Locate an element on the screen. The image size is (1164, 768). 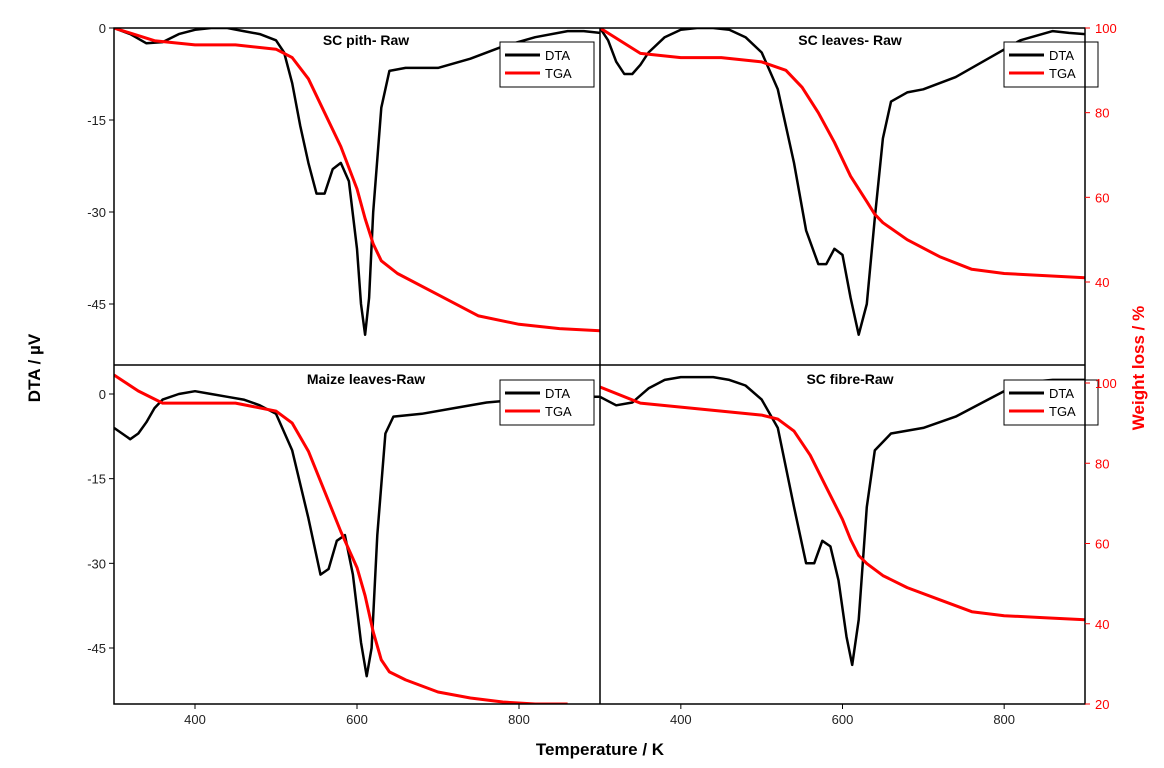
right-y-axis-title: Weight loss / % is located at coordinates (1138, 368).